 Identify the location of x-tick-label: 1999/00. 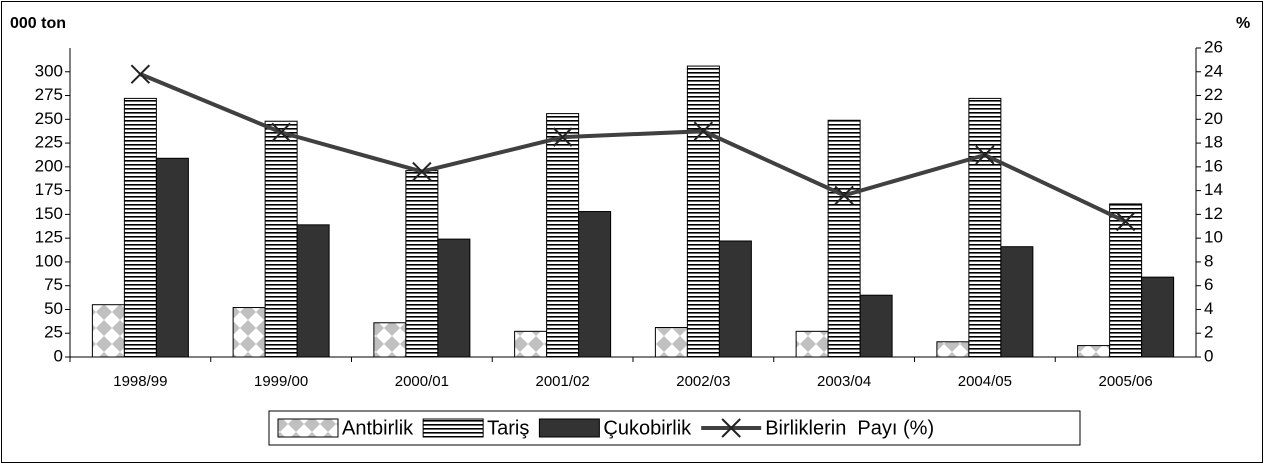
(281, 381).